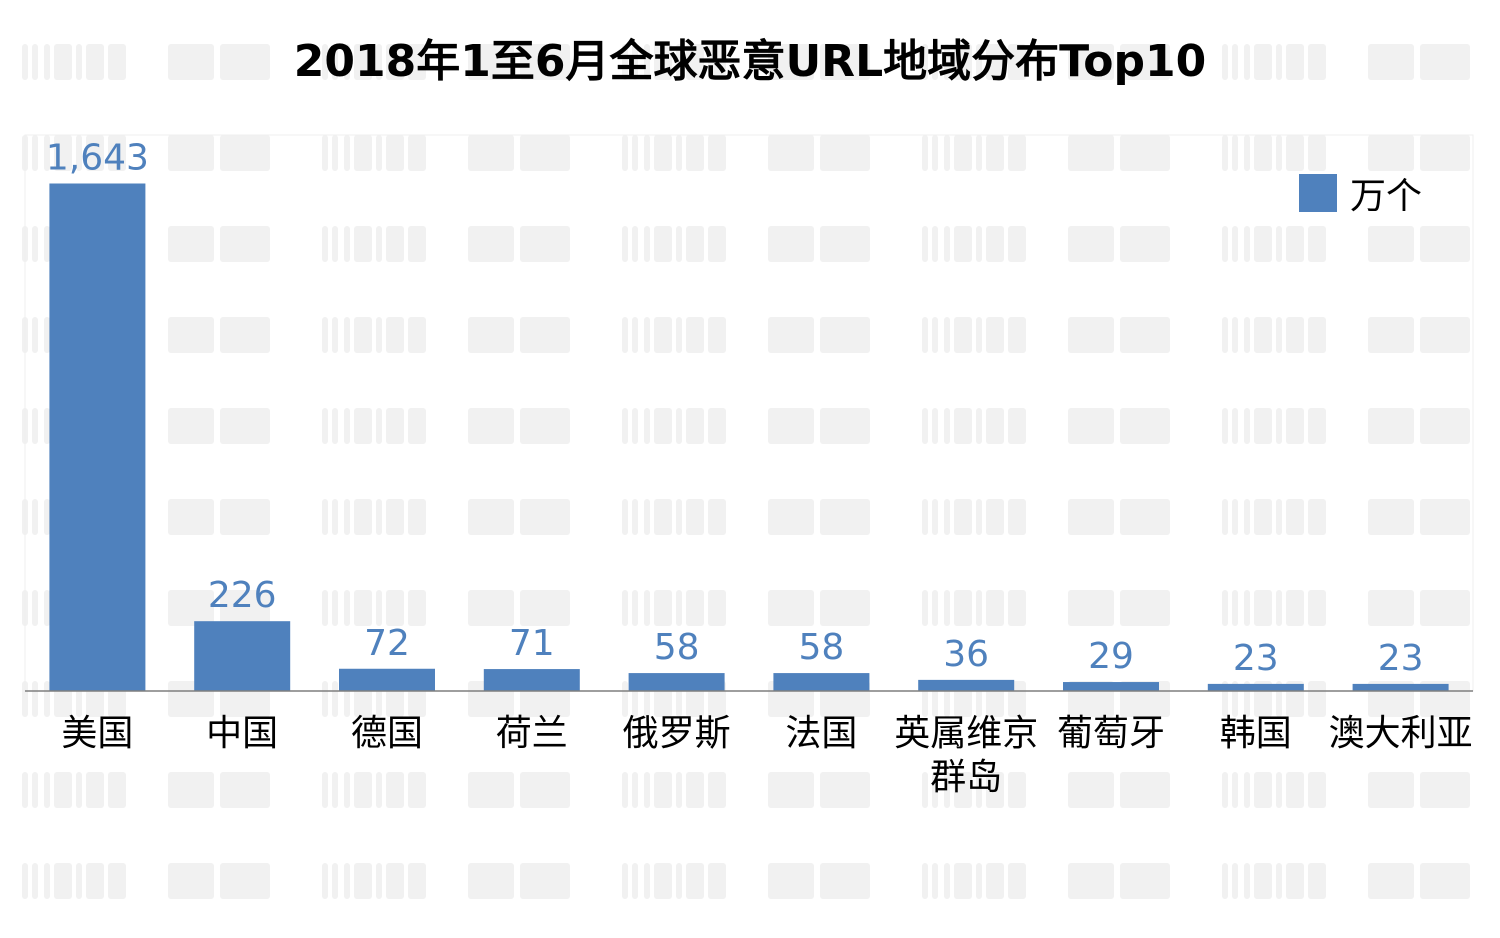 The height and width of the screenshot is (938, 1500). What do you see at coordinates (97, 733) in the screenshot?
I see `x-tick-label: 美国` at bounding box center [97, 733].